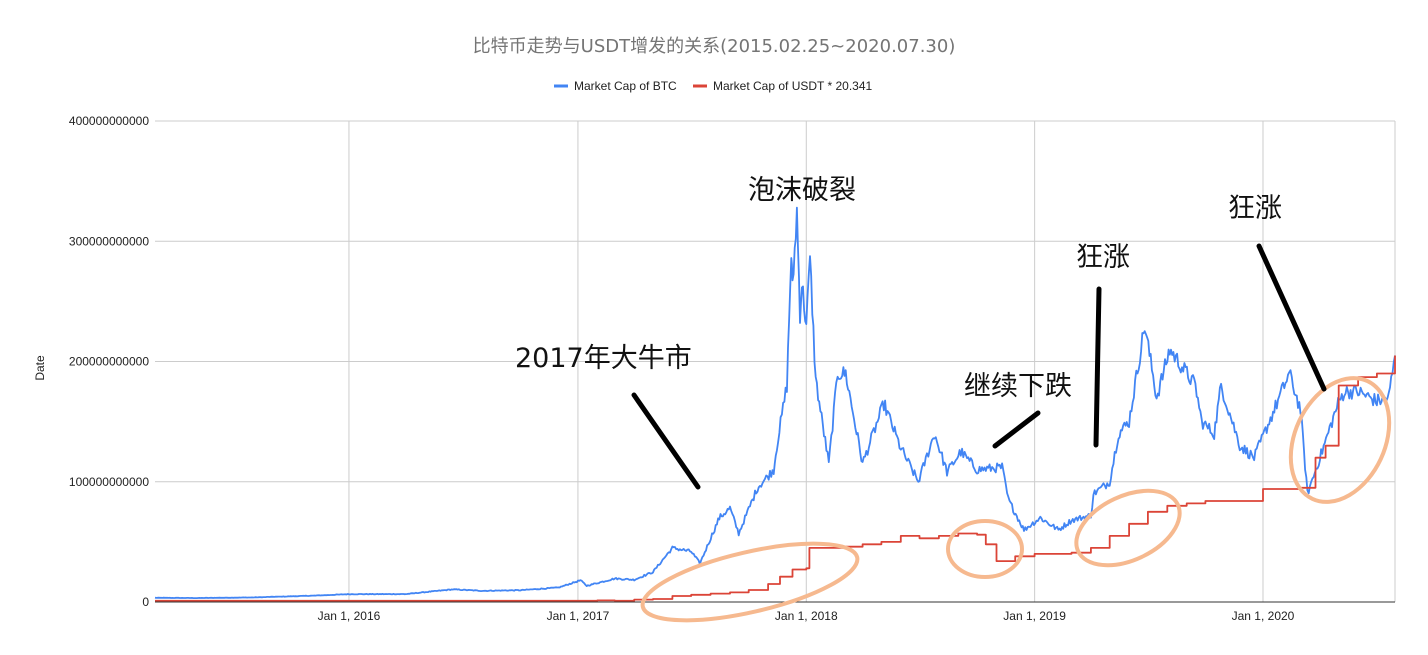 The height and width of the screenshot is (655, 1428). I want to click on annotation-surge-2019: 狂涨, so click(1103, 257).